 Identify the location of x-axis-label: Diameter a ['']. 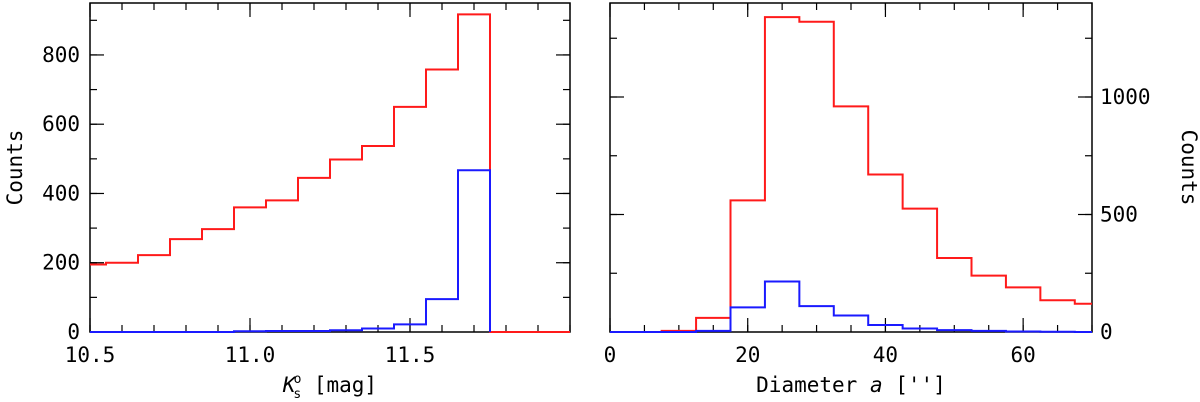
(851, 385).